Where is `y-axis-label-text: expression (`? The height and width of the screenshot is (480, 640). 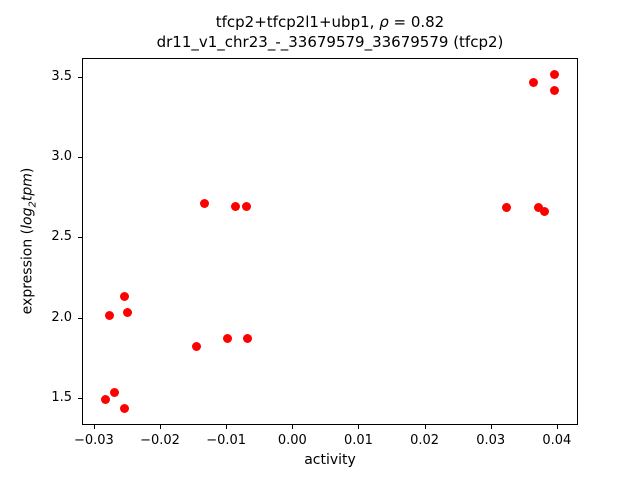 y-axis-label-text: expression ( is located at coordinates (27, 271).